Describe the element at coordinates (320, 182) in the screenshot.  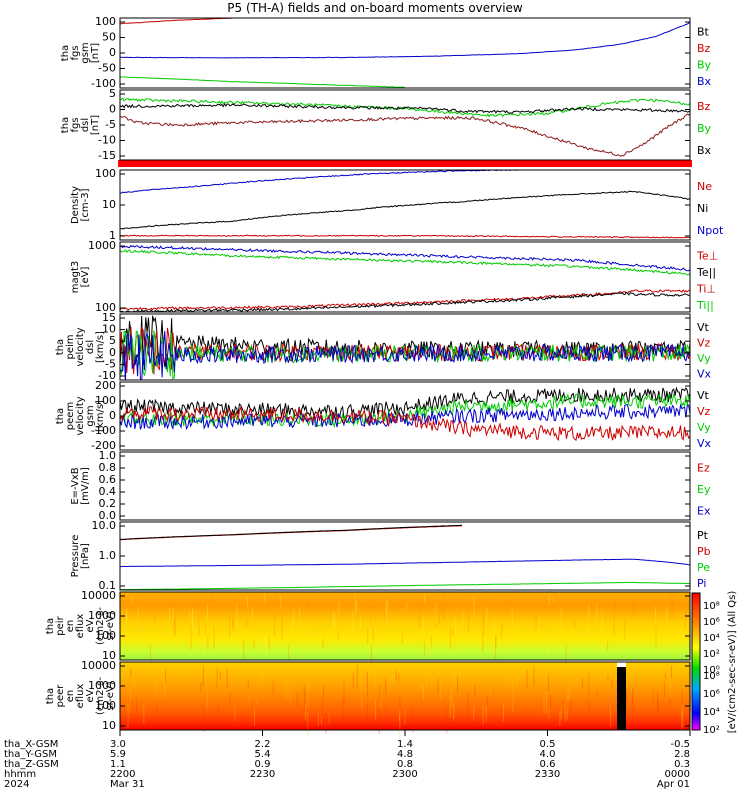
I see `series-line-Npot` at that location.